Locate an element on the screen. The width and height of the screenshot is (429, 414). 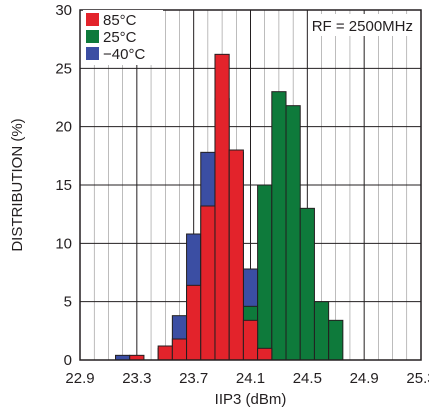
y-tick-label: 0 is located at coordinates (68, 360).